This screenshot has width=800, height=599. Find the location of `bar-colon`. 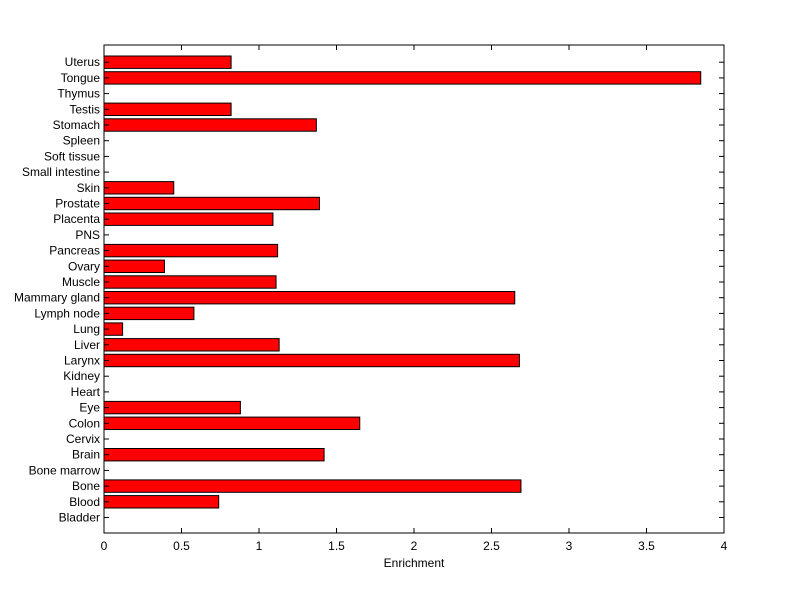

bar-colon is located at coordinates (232, 423).